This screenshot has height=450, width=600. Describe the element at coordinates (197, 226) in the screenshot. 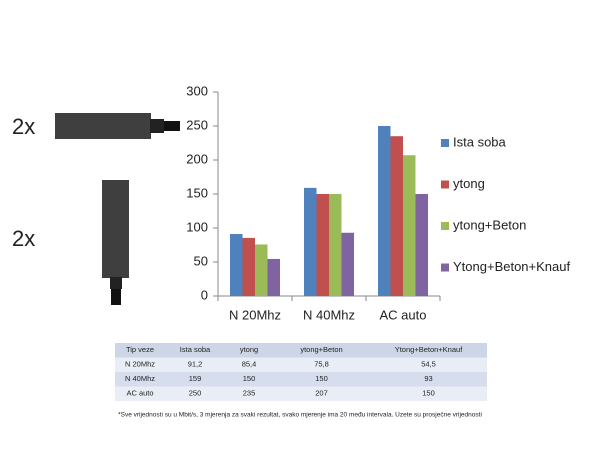

I see `y-tick-label: 100` at that location.